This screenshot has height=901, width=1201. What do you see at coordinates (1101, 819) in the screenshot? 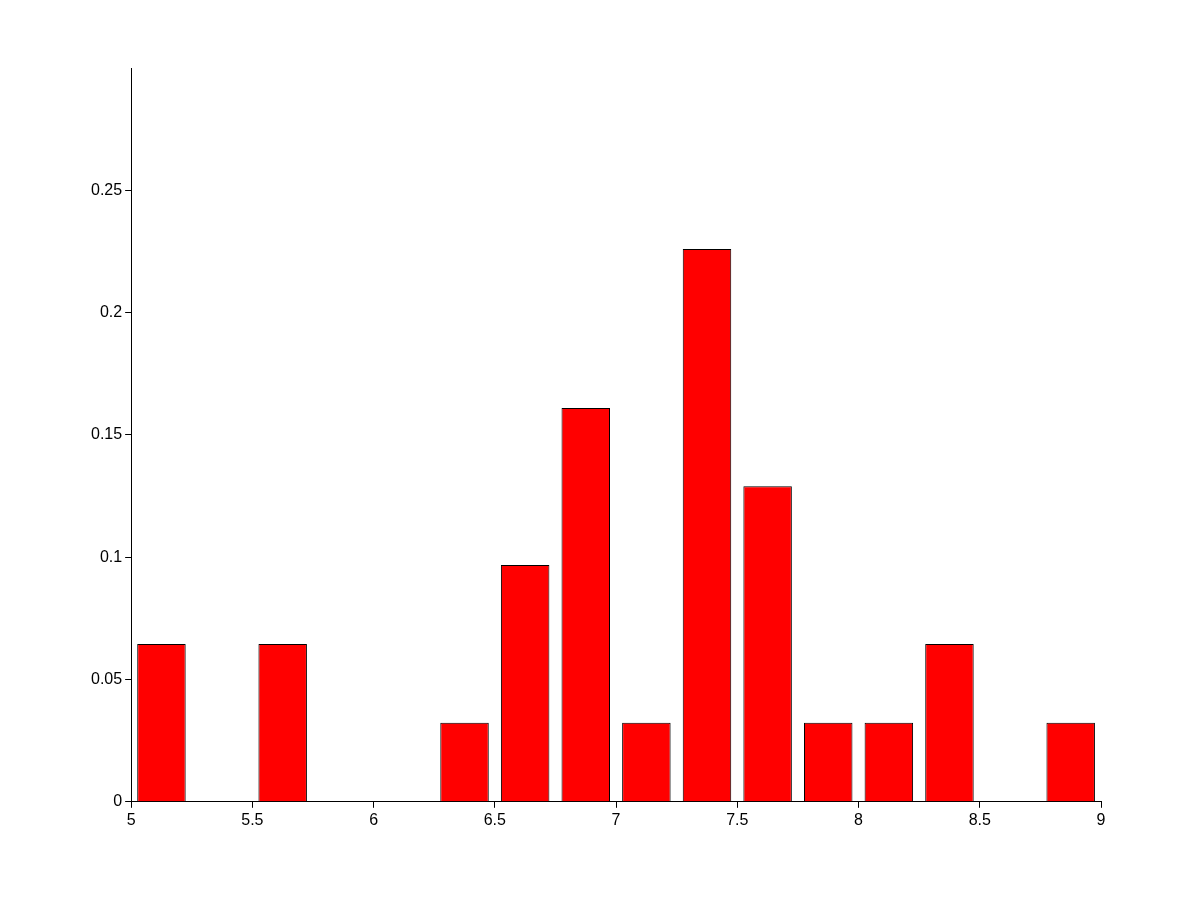
I see `x-tick-label: 9` at bounding box center [1101, 819].